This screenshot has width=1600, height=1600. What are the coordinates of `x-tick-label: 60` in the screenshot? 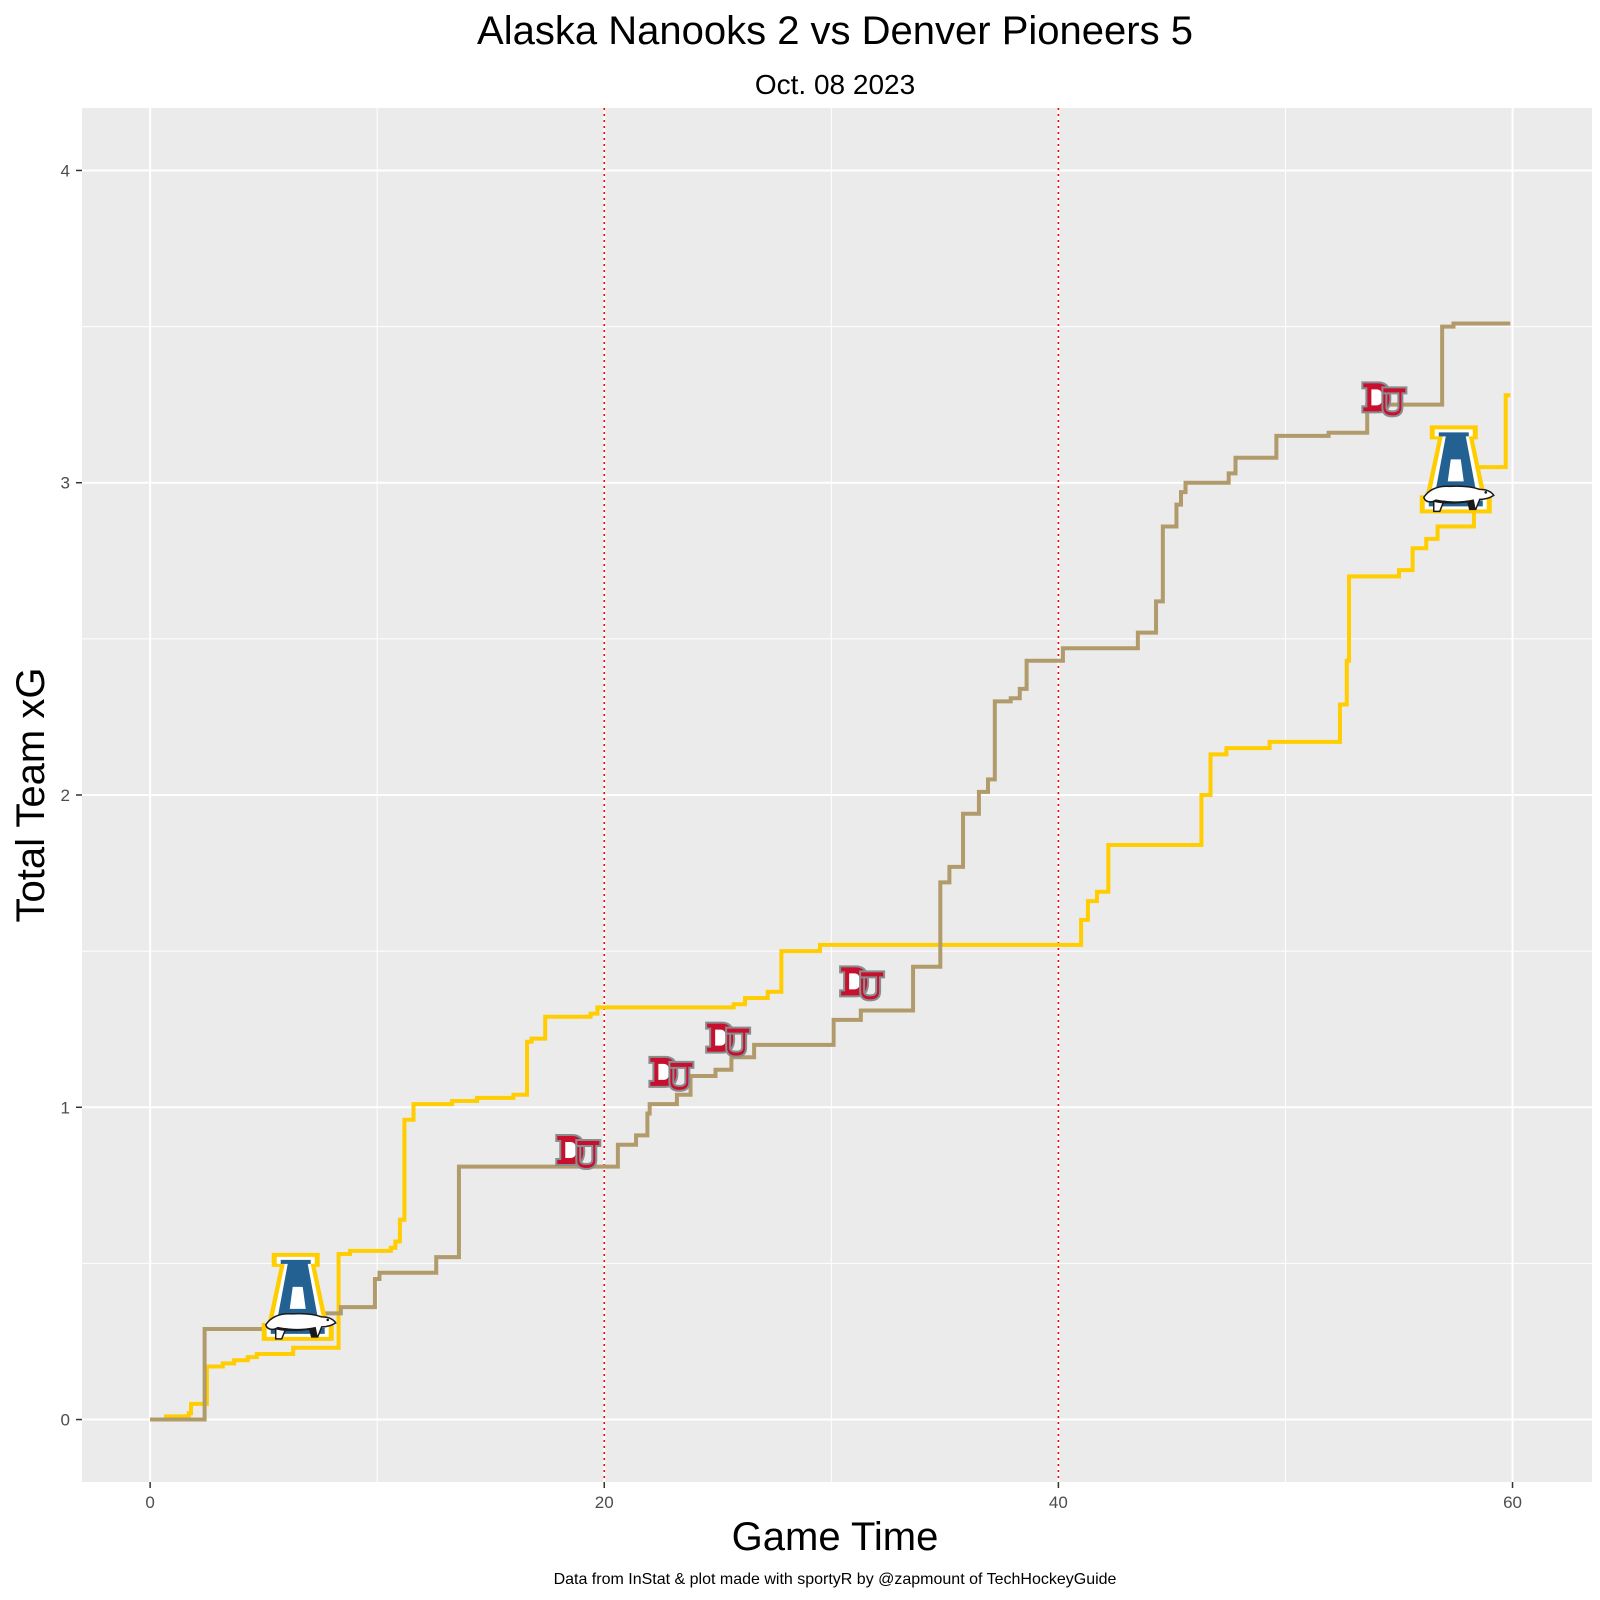 It's located at (1512, 1502).